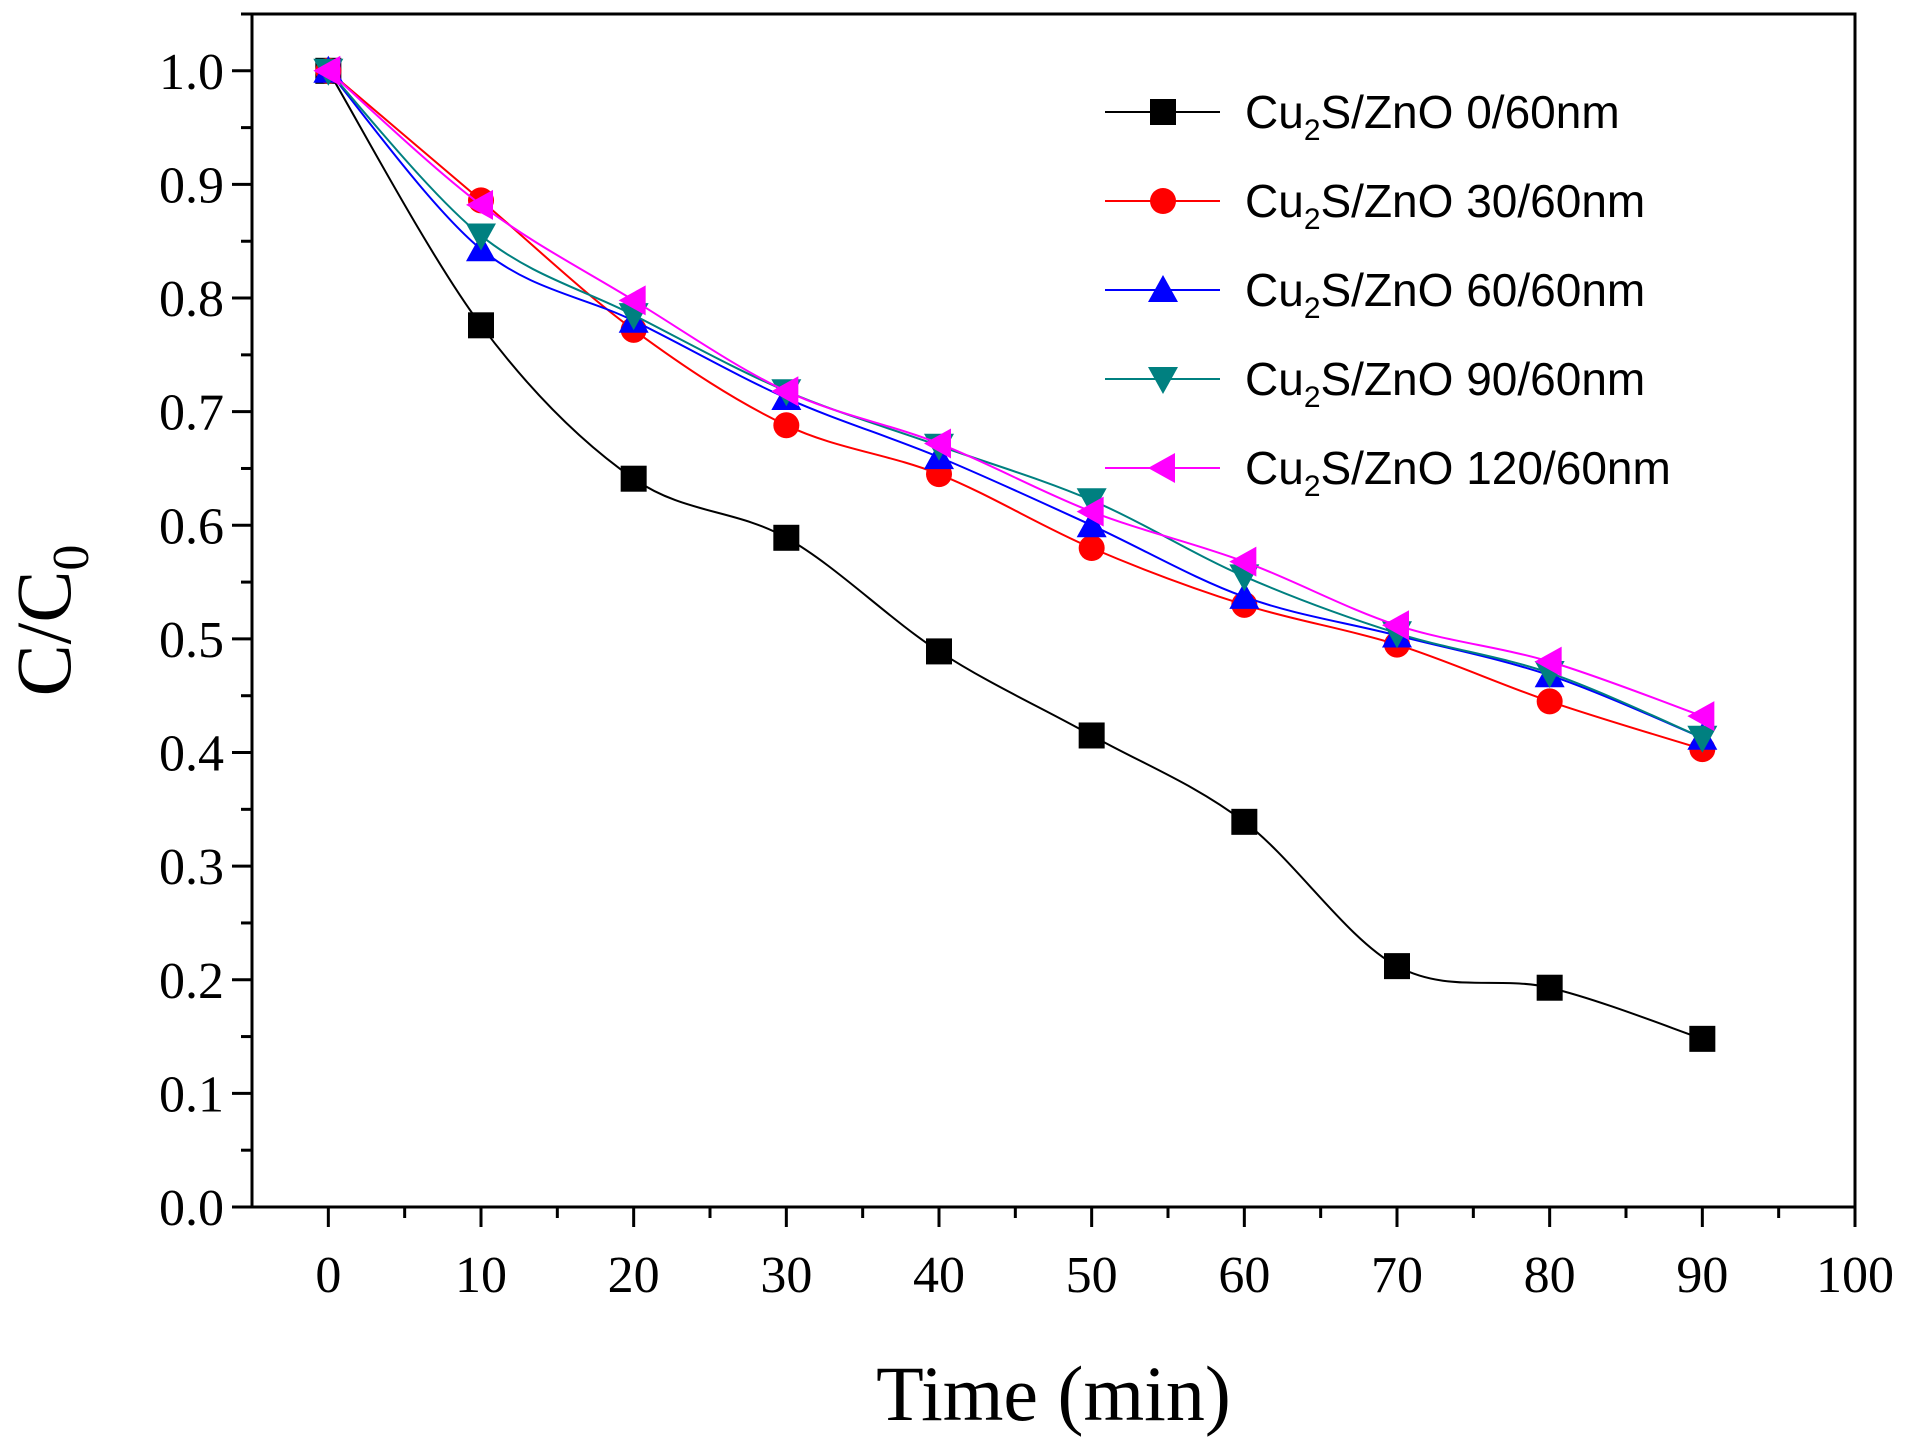  What do you see at coordinates (1244, 1275) in the screenshot?
I see `x-tick-label: 60` at bounding box center [1244, 1275].